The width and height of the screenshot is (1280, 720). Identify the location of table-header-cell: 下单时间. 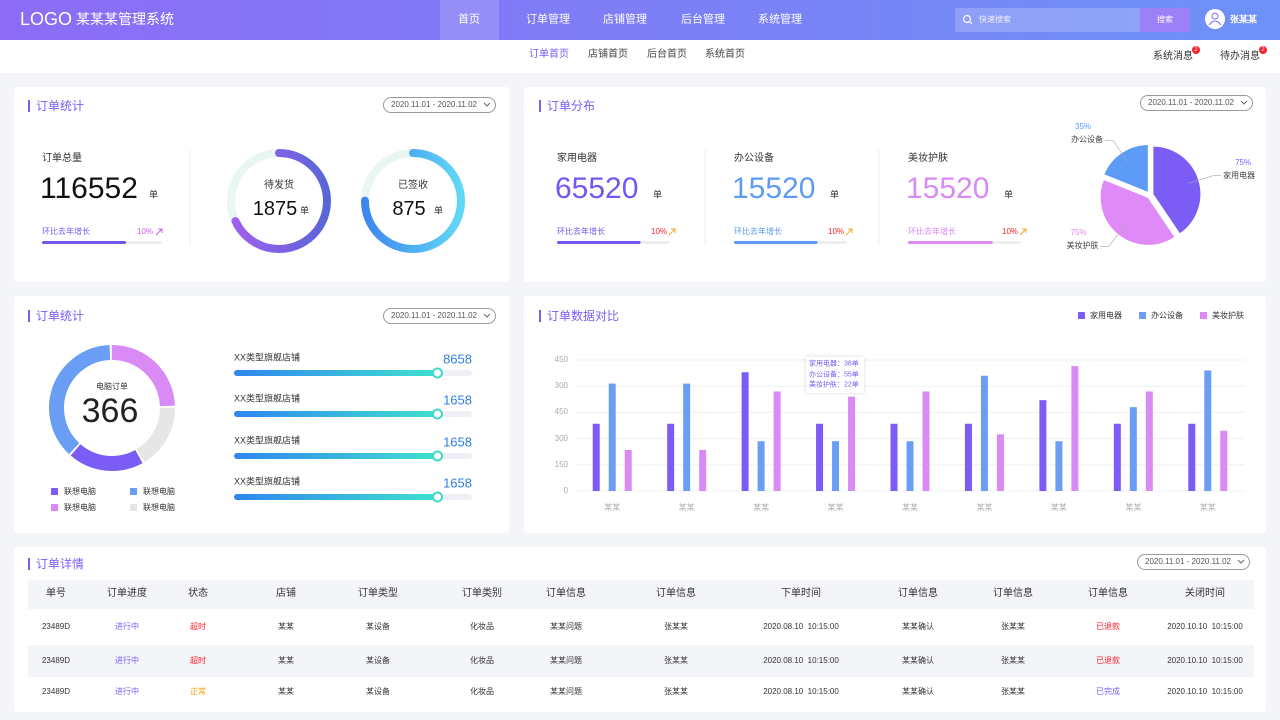
(801, 593).